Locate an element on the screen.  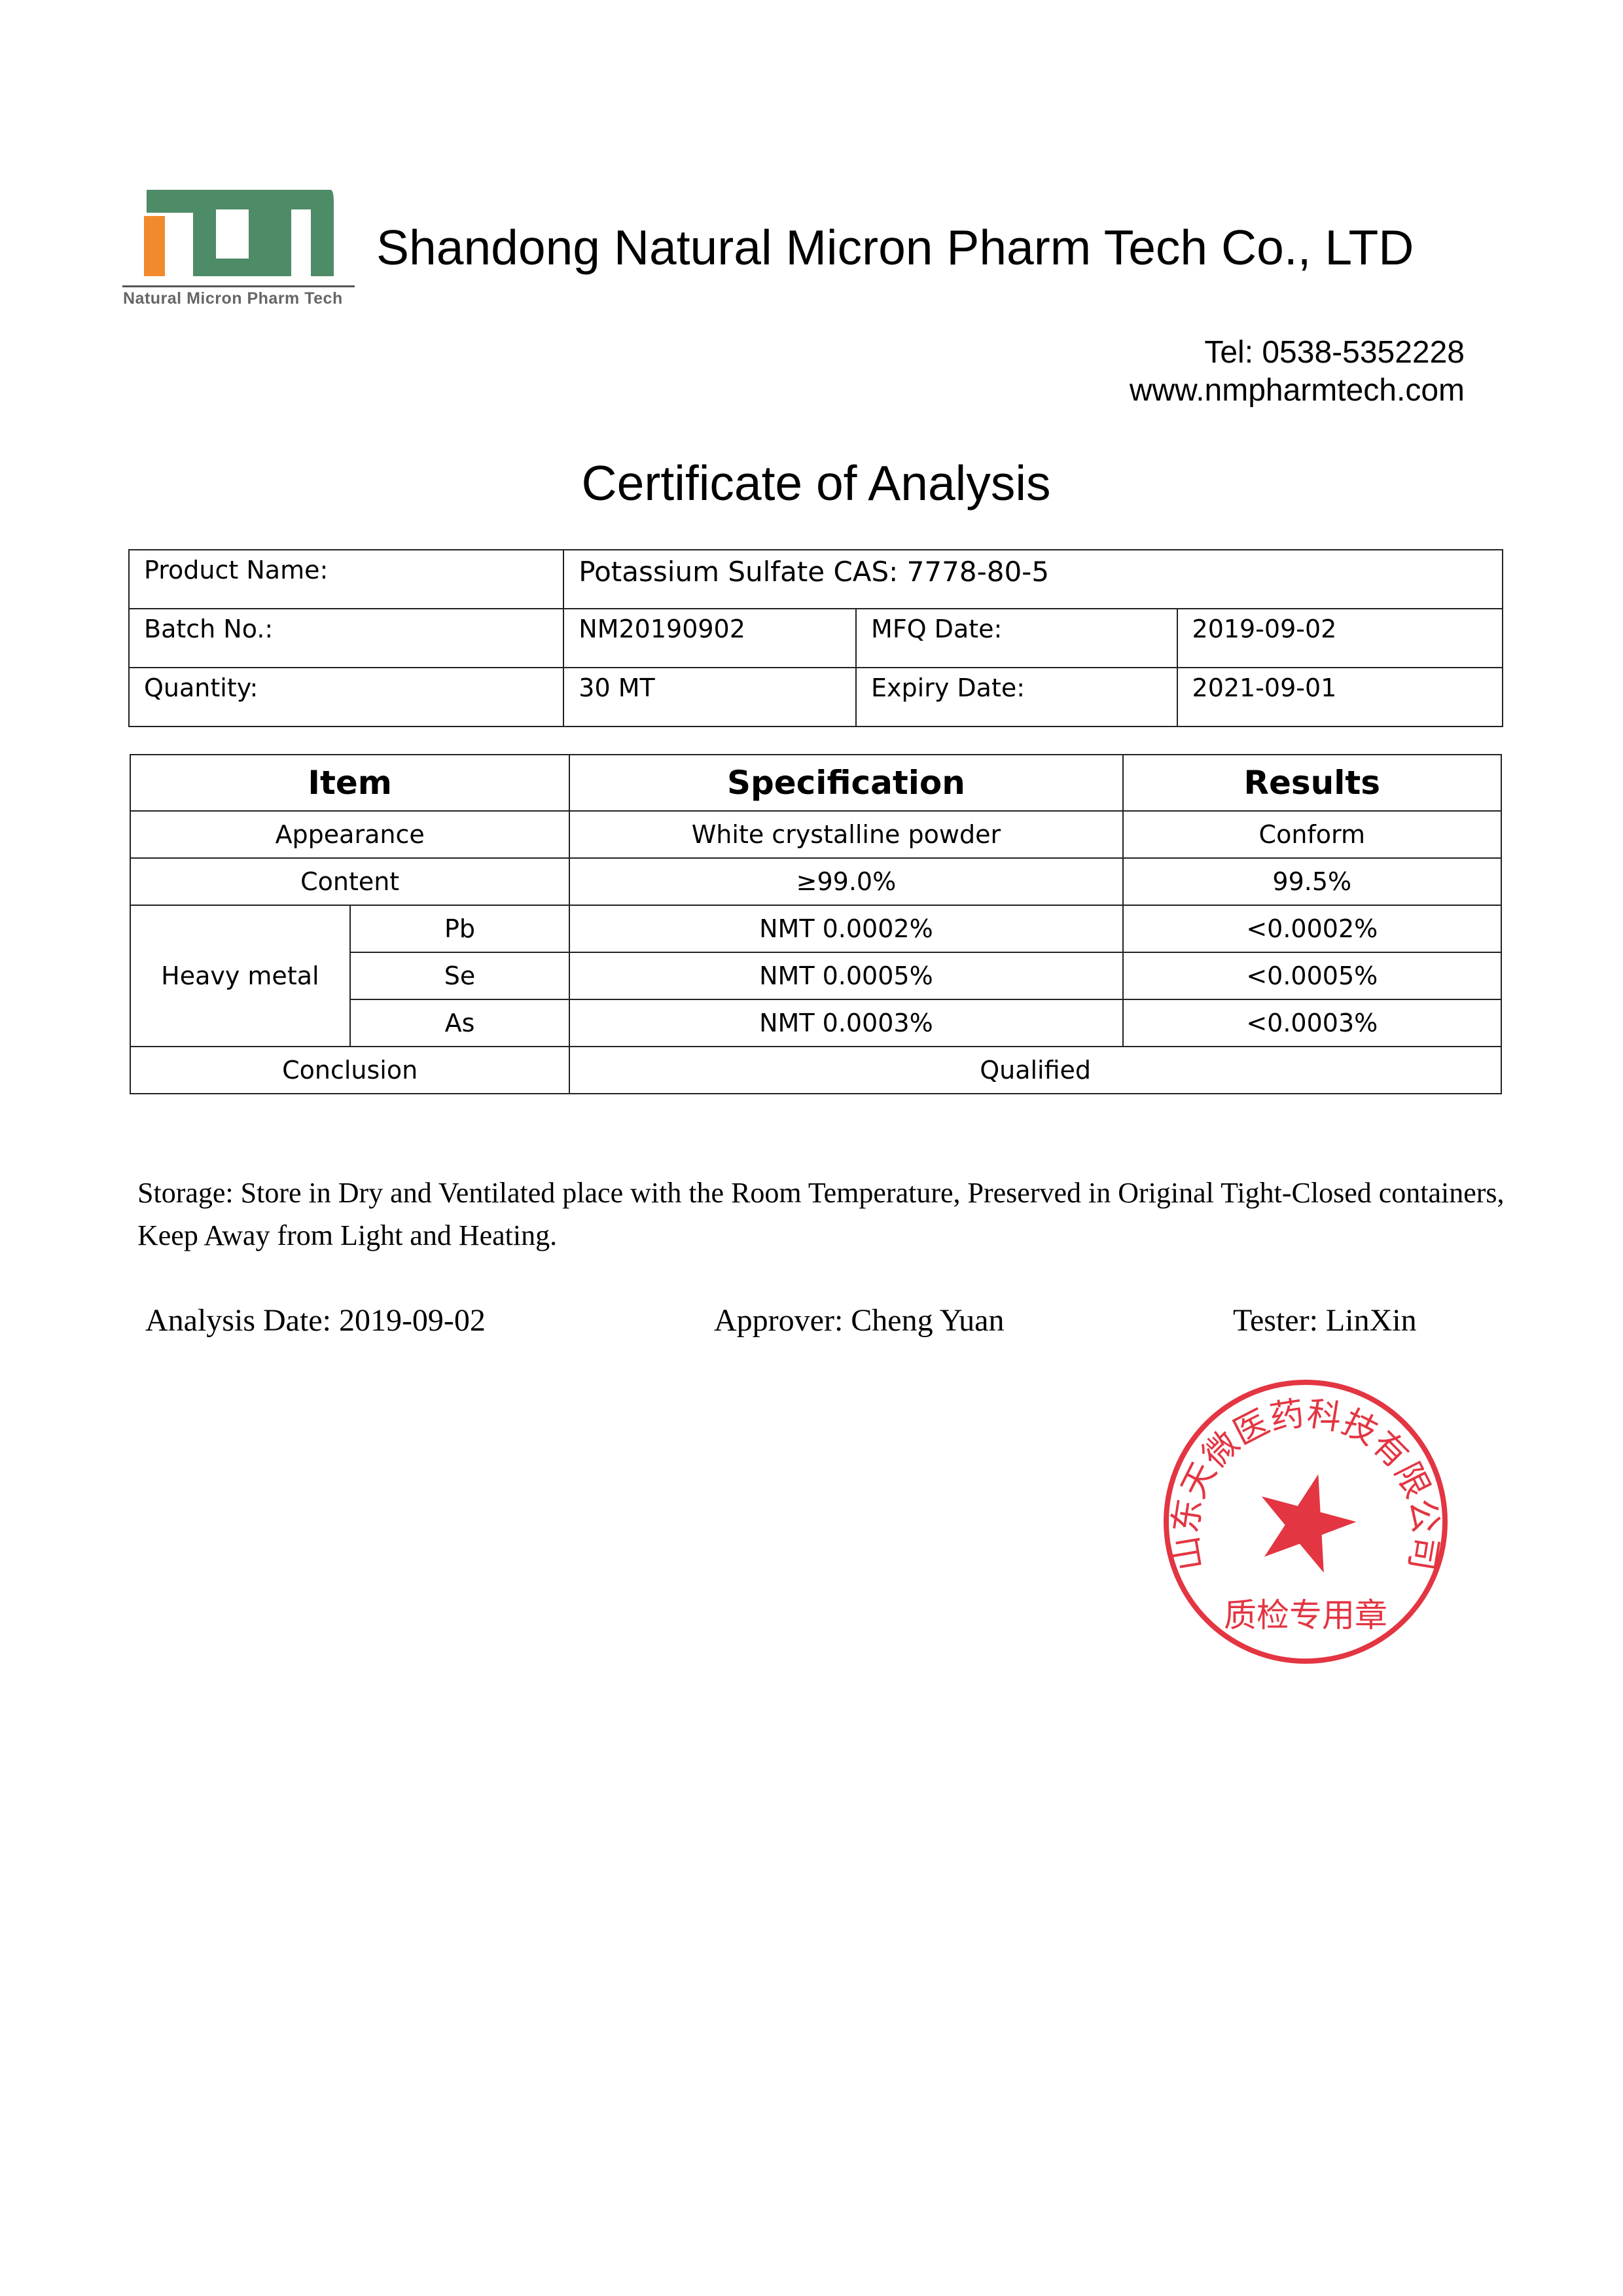
table-row: Content ≥99.0% 99.5% is located at coordinates (816, 882).